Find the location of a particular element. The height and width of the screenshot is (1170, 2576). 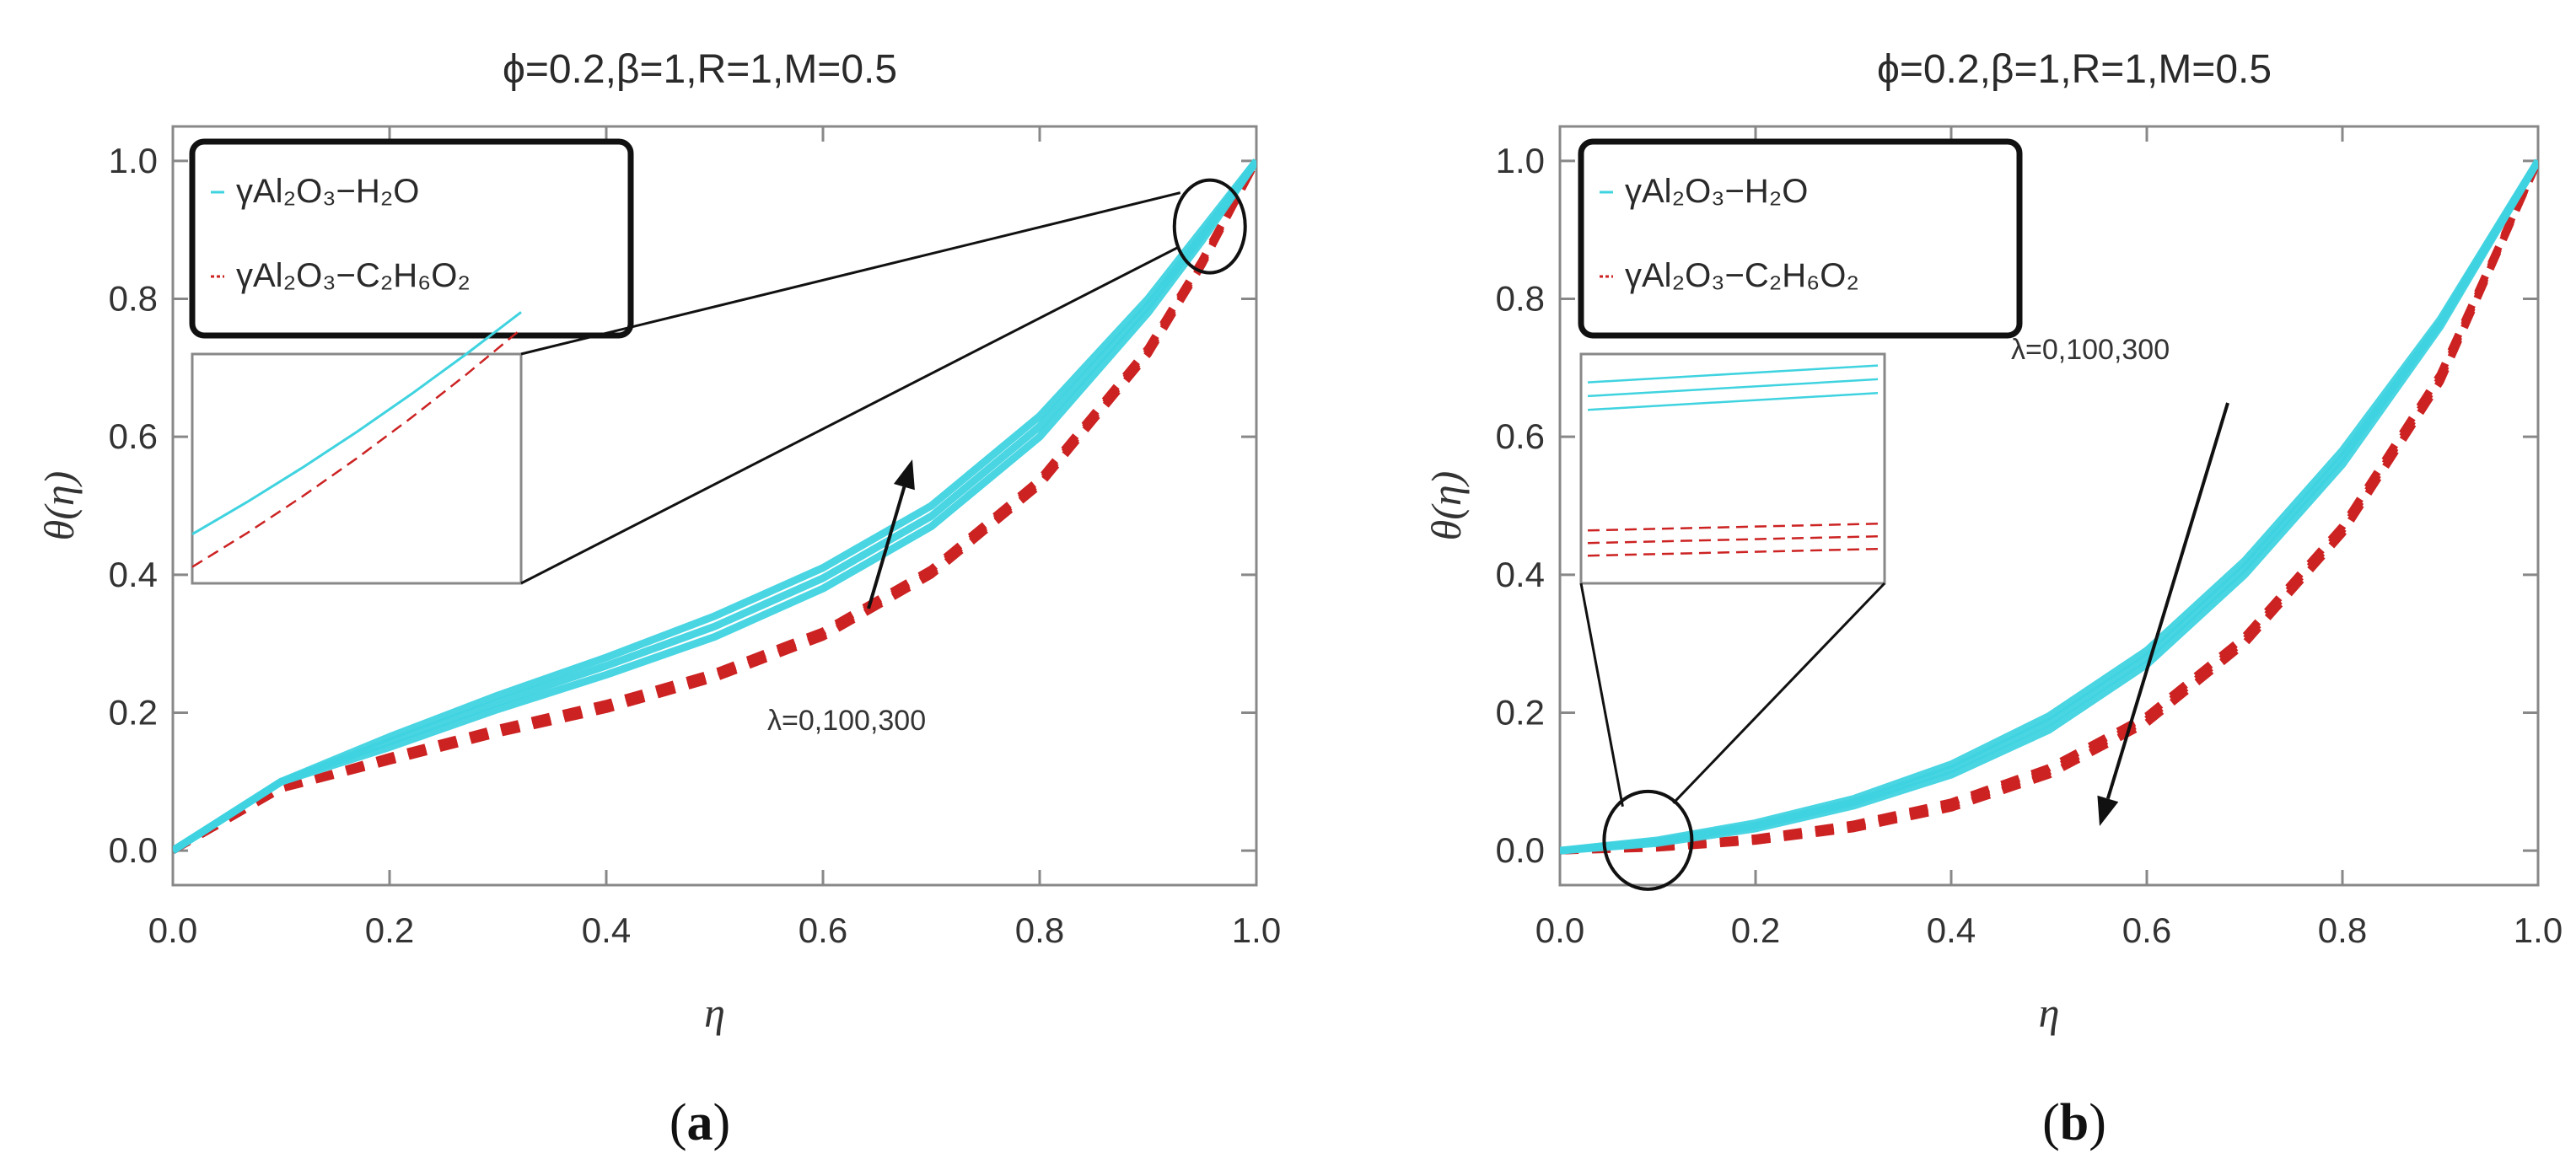

inset-line-glycol is located at coordinates (356, 448).